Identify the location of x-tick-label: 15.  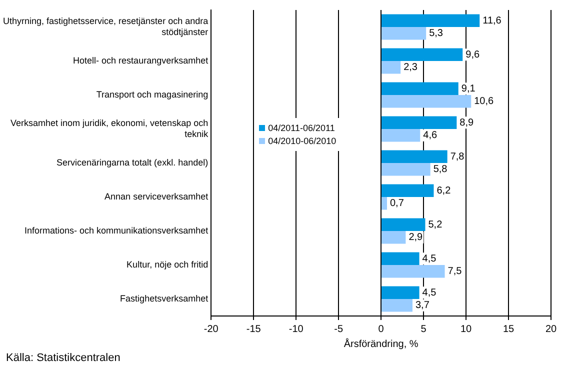
(508, 329).